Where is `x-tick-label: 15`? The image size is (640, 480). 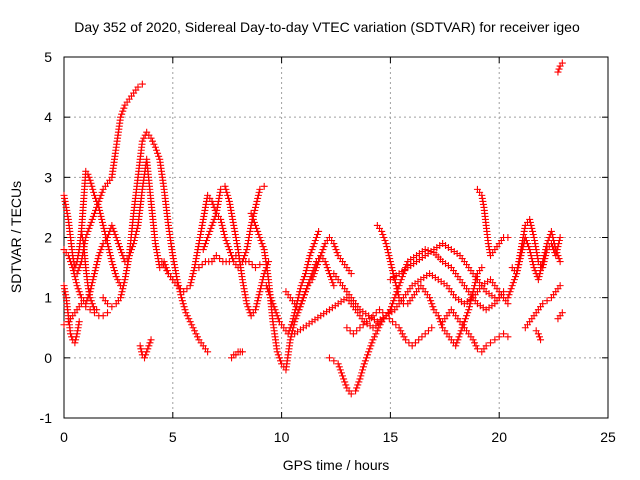
x-tick-label: 15 is located at coordinates (391, 437).